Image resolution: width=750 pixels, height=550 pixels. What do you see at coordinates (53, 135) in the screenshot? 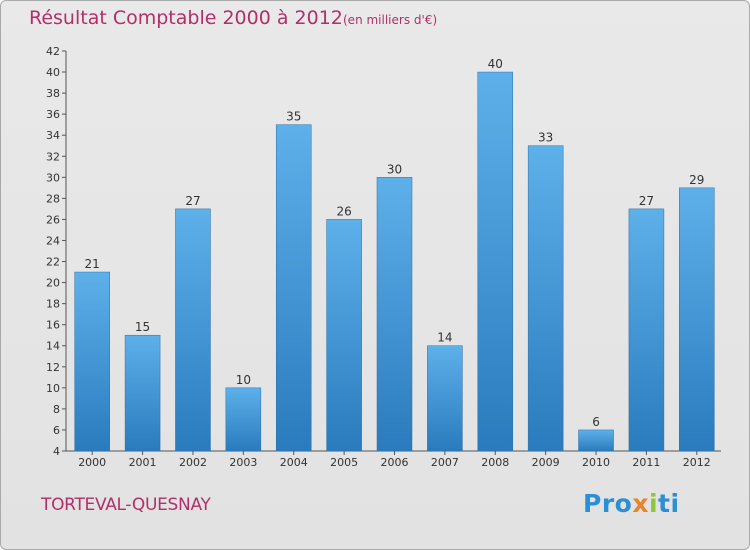
I see `y-tick-label: 34` at bounding box center [53, 135].